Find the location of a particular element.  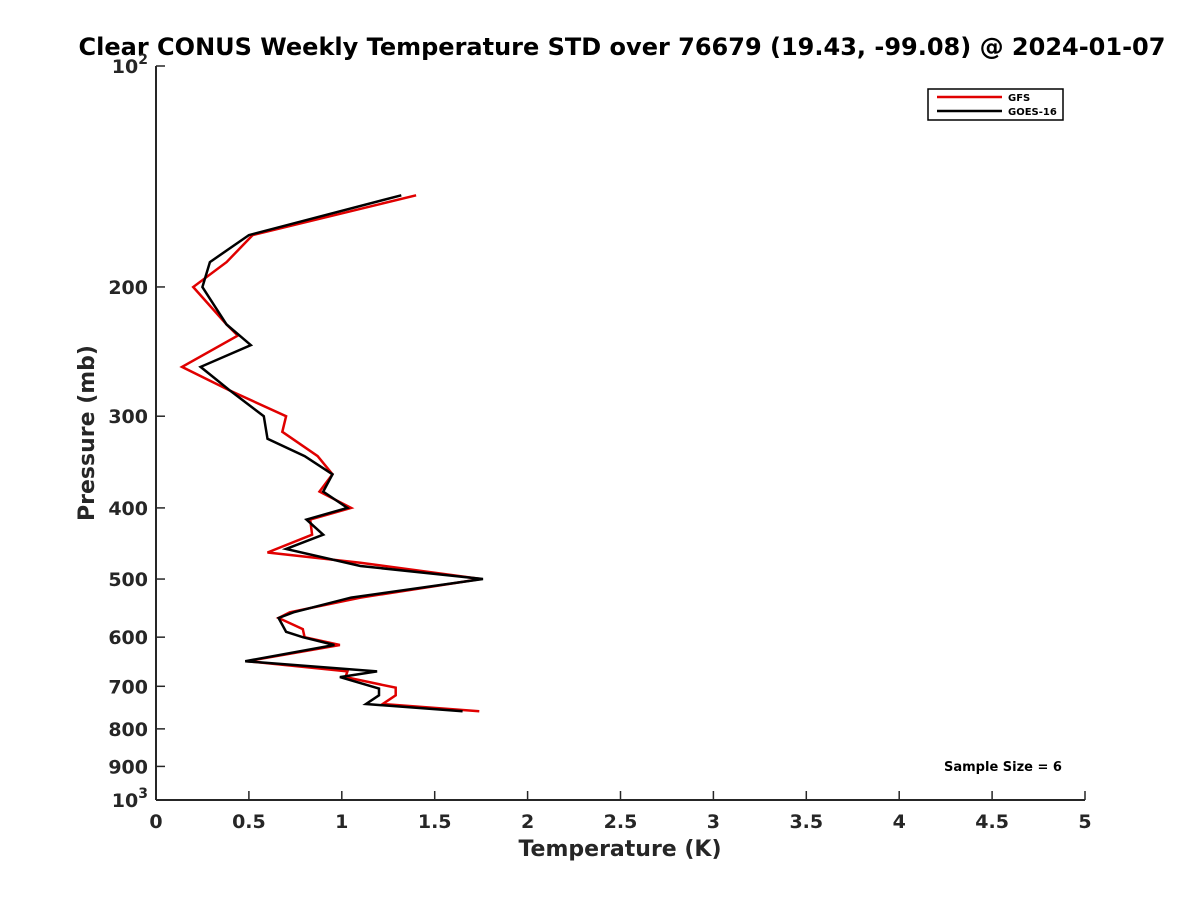

x-tick-label: 3 is located at coordinates (713, 822).